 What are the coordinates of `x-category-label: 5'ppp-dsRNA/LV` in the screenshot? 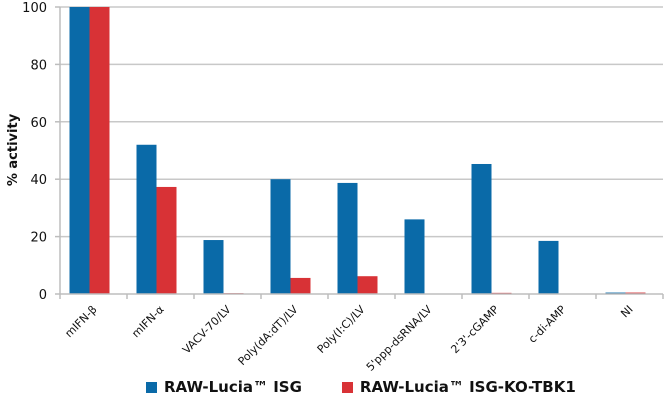 It's located at (399, 338).